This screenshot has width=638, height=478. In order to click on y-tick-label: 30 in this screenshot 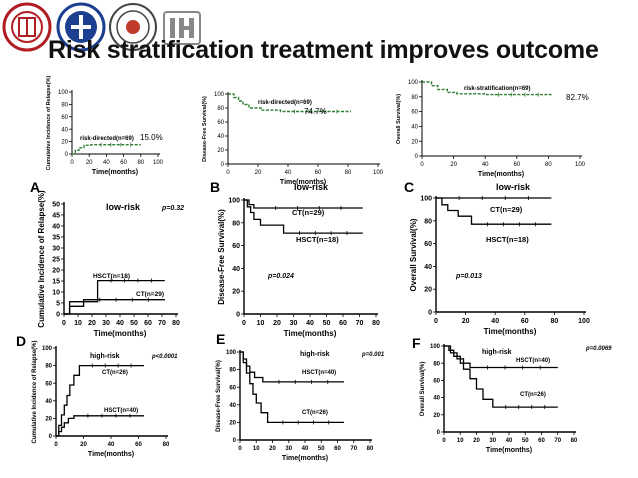, I will do `click(56, 248)`.